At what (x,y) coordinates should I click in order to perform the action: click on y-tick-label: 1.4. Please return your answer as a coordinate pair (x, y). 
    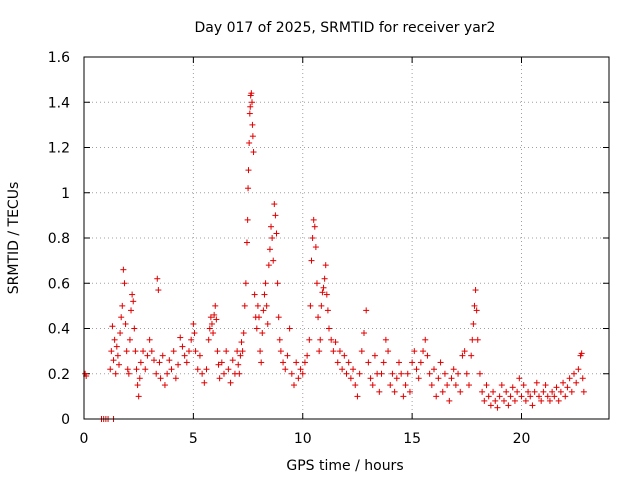
    Looking at the image, I should click on (59, 103).